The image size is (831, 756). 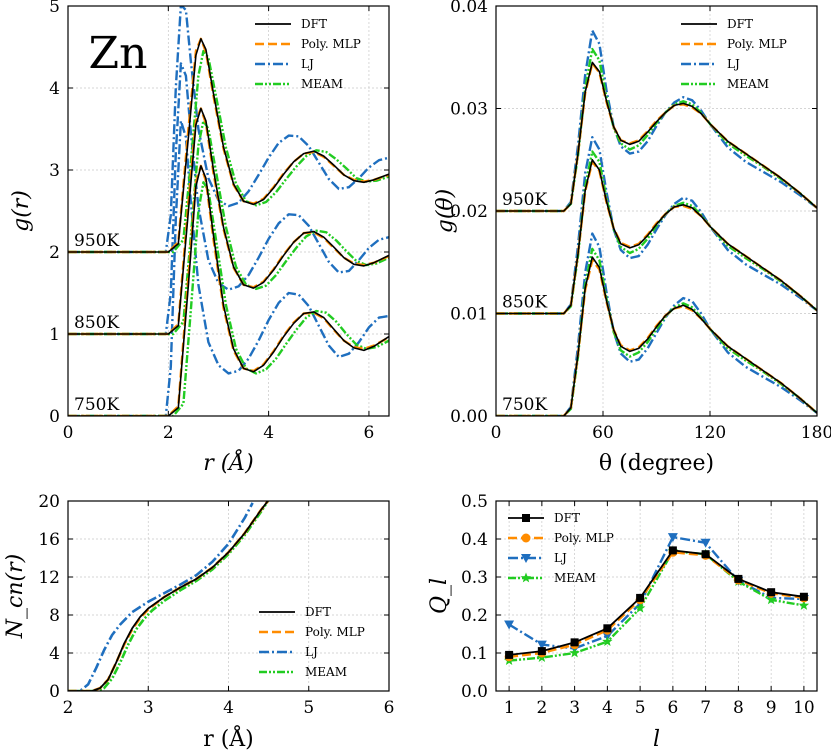 What do you see at coordinates (54, 335) in the screenshot?
I see `rdf-ytick-label: 1` at bounding box center [54, 335].